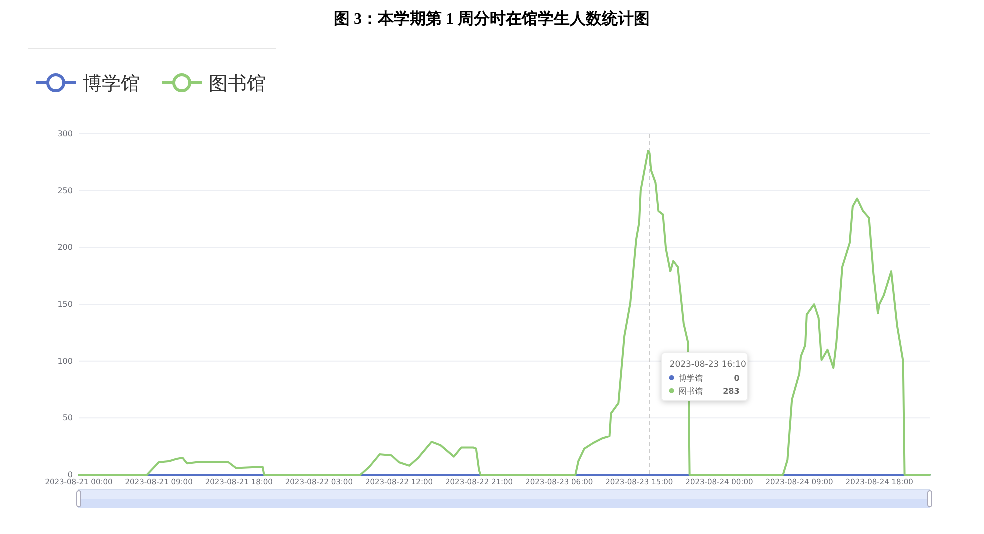 This screenshot has width=984, height=534. What do you see at coordinates (731, 391) in the screenshot?
I see `annotation: 283` at bounding box center [731, 391].